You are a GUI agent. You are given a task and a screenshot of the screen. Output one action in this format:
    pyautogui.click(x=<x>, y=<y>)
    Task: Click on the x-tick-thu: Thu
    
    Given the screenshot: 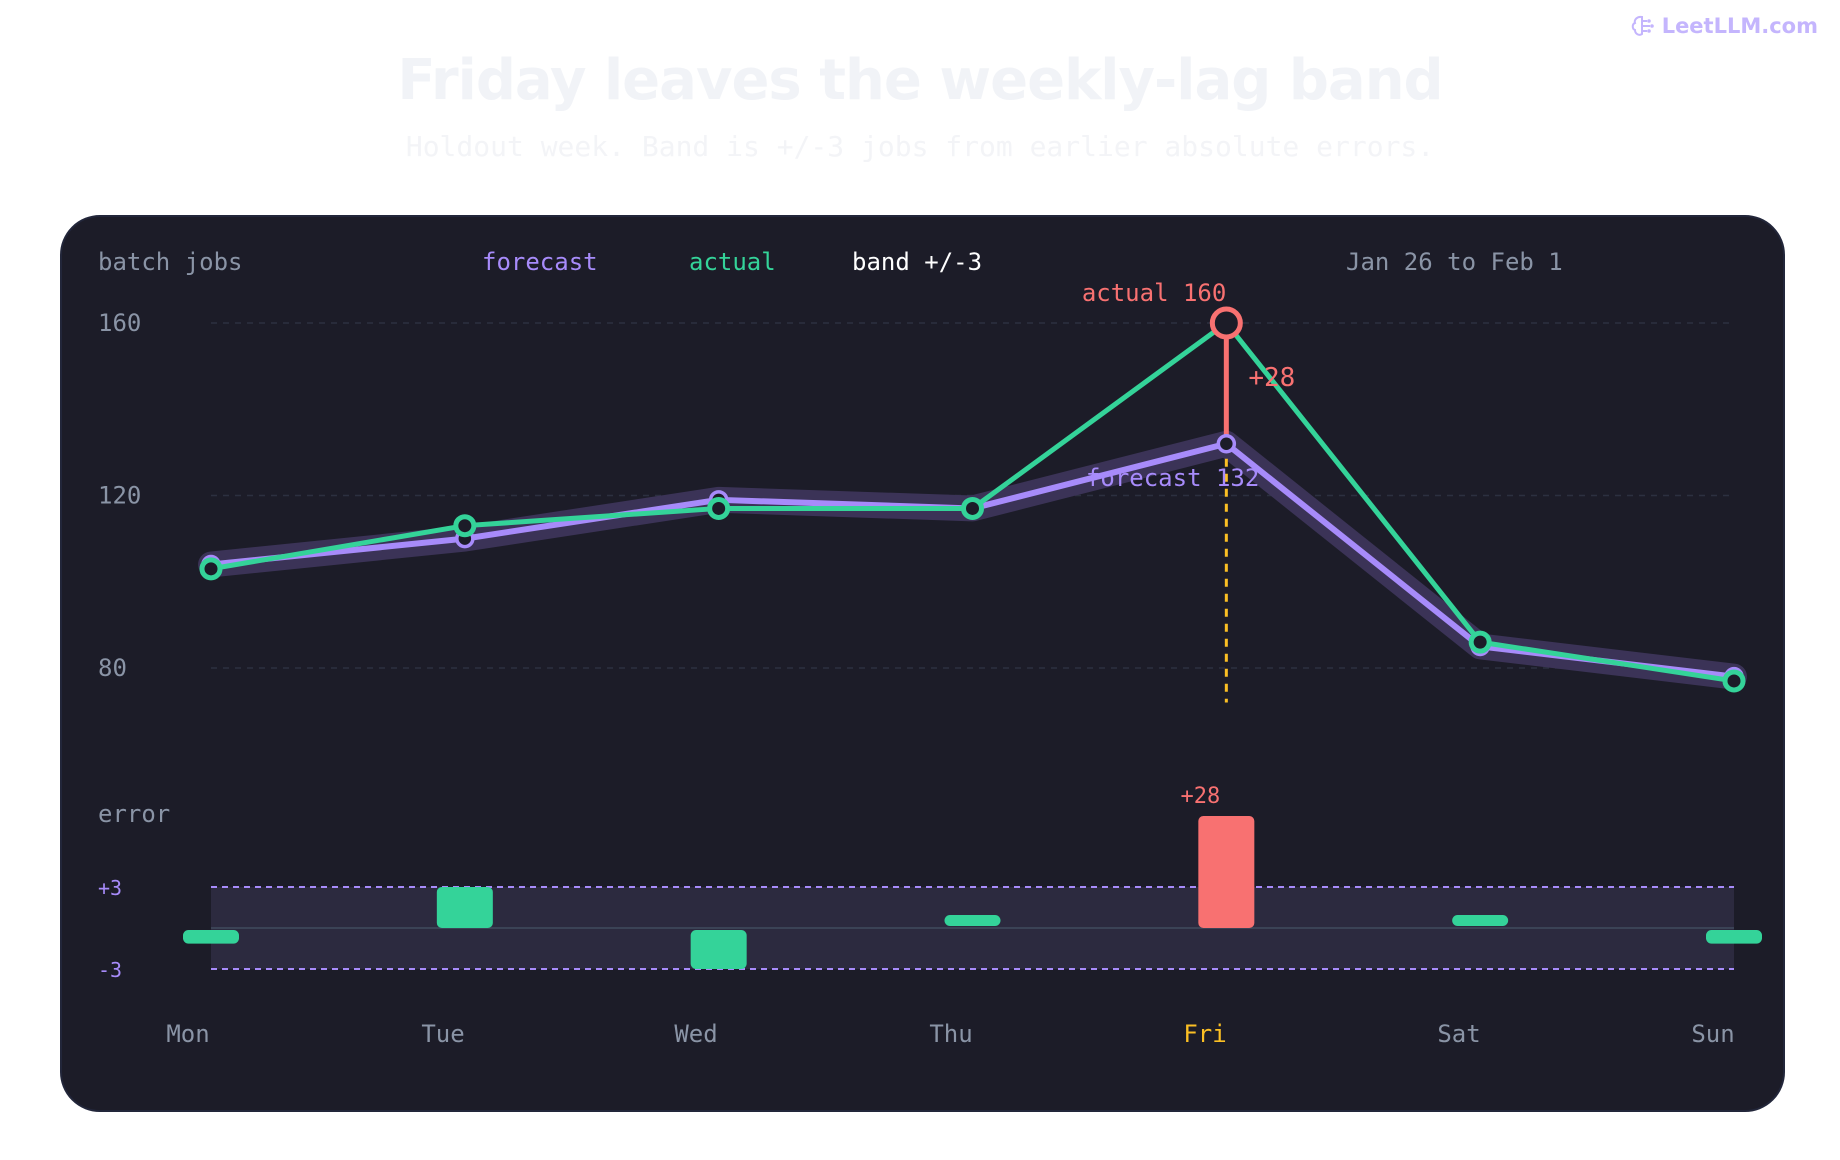 What is the action you would take?
    pyautogui.click(x=950, y=1034)
    